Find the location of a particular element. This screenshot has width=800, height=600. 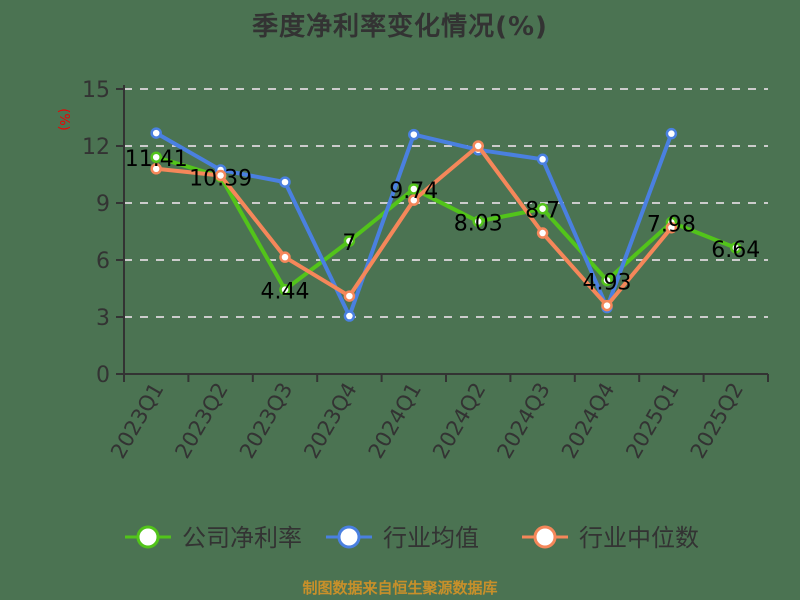

data-label: 7 is located at coordinates (349, 243).